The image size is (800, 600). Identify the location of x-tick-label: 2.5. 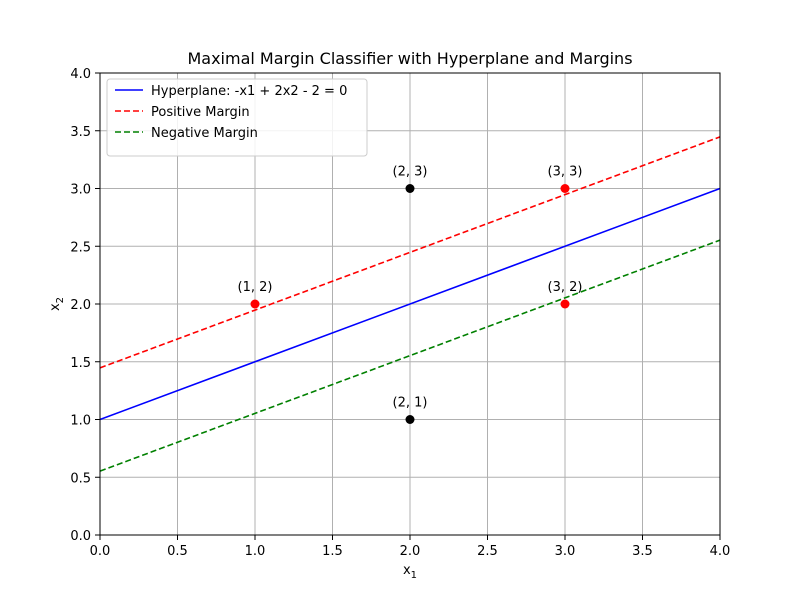
(487, 551).